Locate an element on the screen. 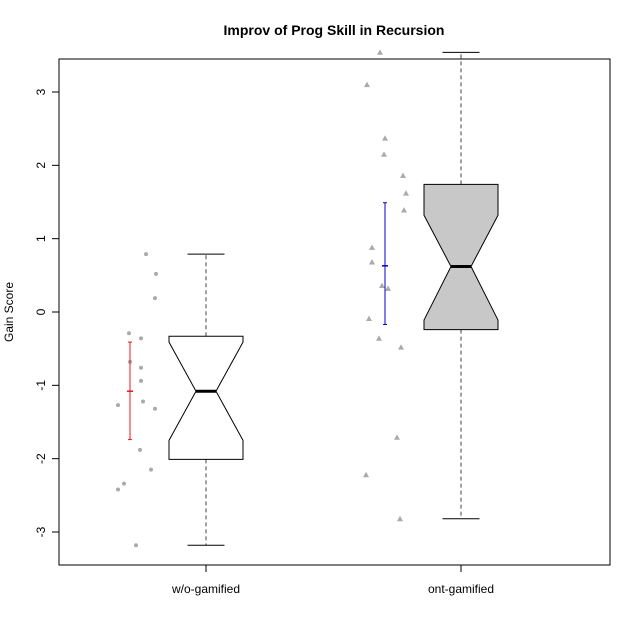  x-tick-label: ont-gamified is located at coordinates (461, 589).